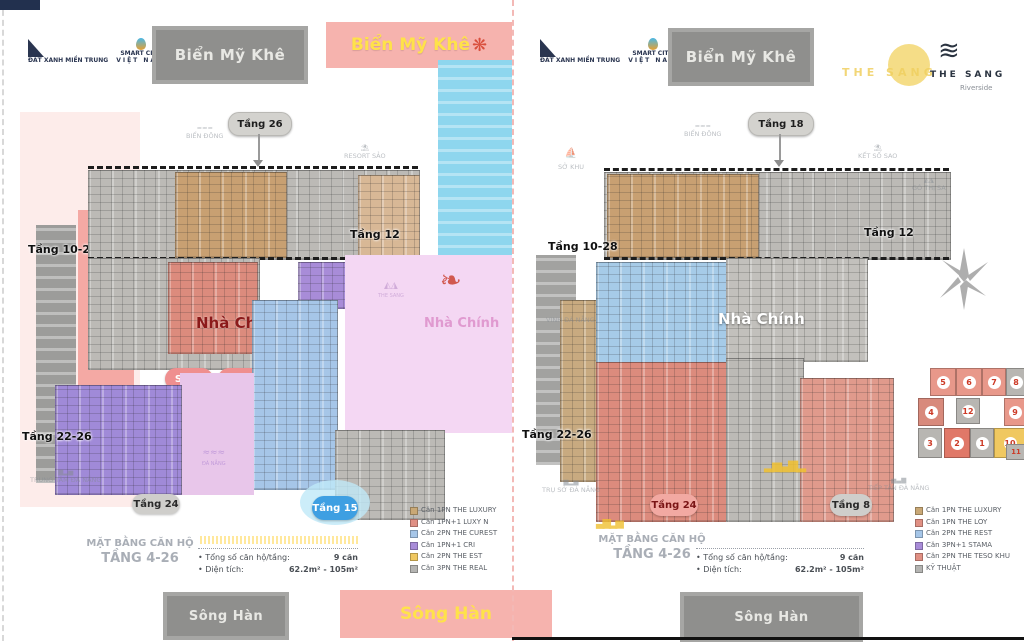  What do you see at coordinates (214, 457) in the screenshot?
I see `waves-watermark: ≈≈≈ ĐÀ NẴNG` at bounding box center [214, 457].